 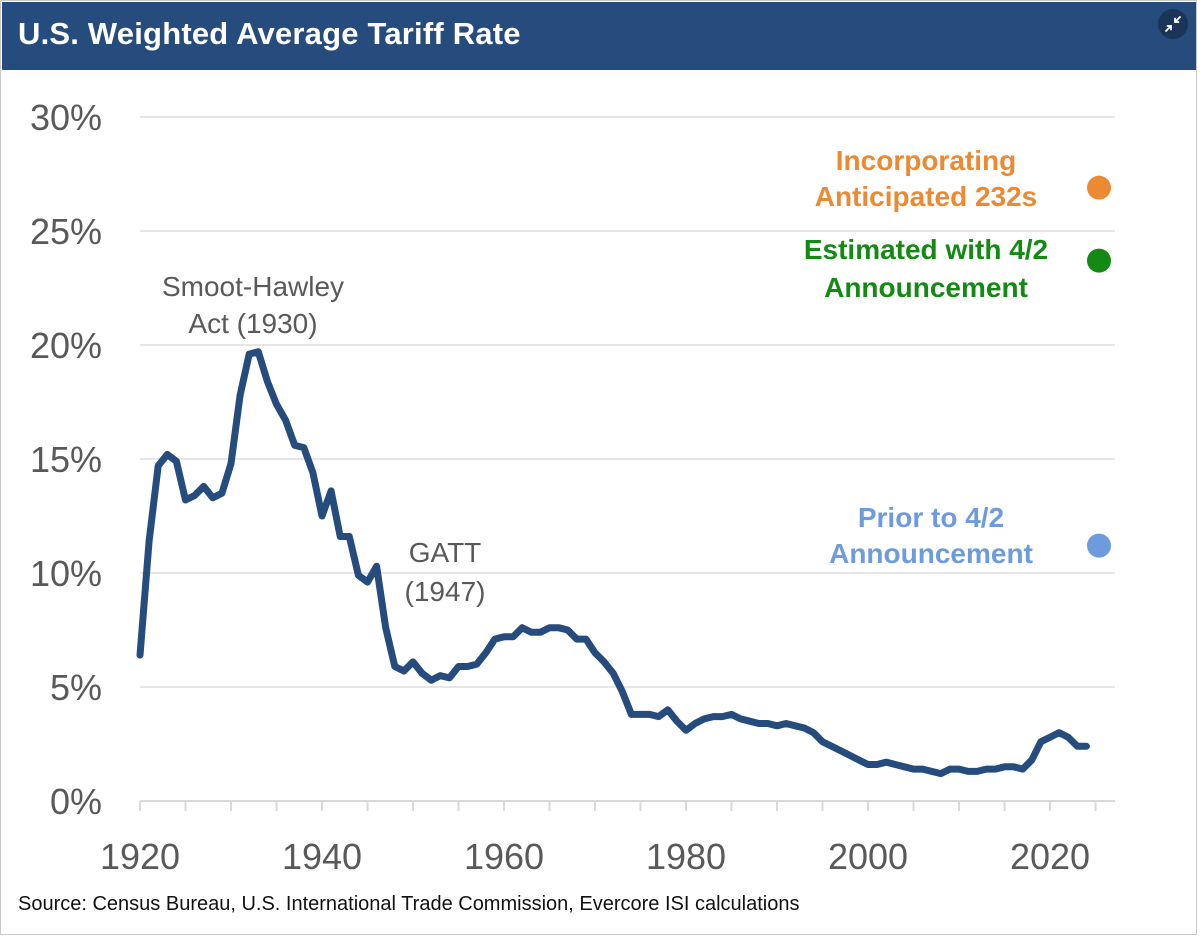 What do you see at coordinates (140, 856) in the screenshot?
I see `x-tick-label: 1920` at bounding box center [140, 856].